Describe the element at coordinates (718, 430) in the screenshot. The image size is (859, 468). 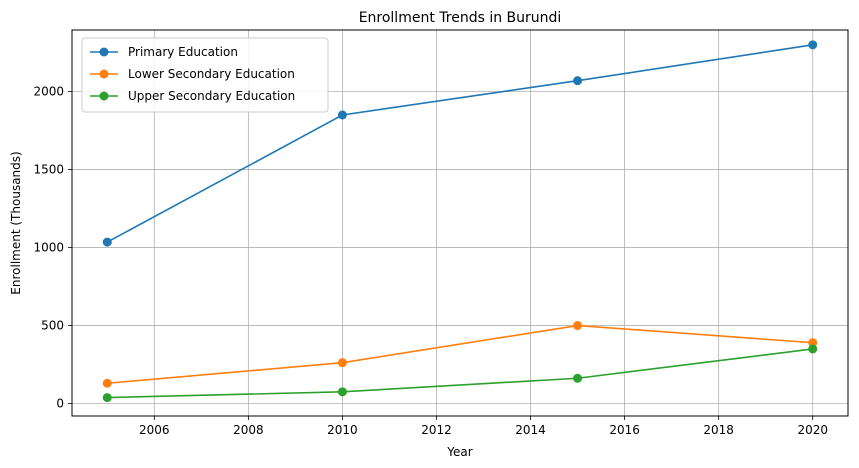
I see `x-tick-label: 2018` at that location.